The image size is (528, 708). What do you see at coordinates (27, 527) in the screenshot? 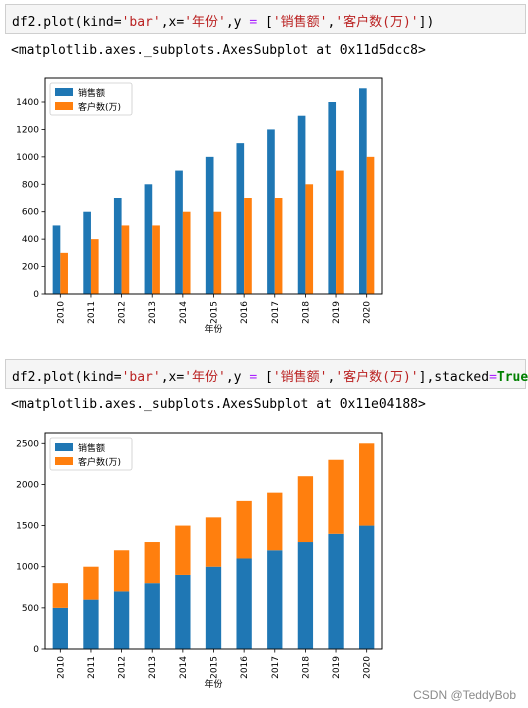
I see `y-tick-label: 1500` at bounding box center [27, 527].